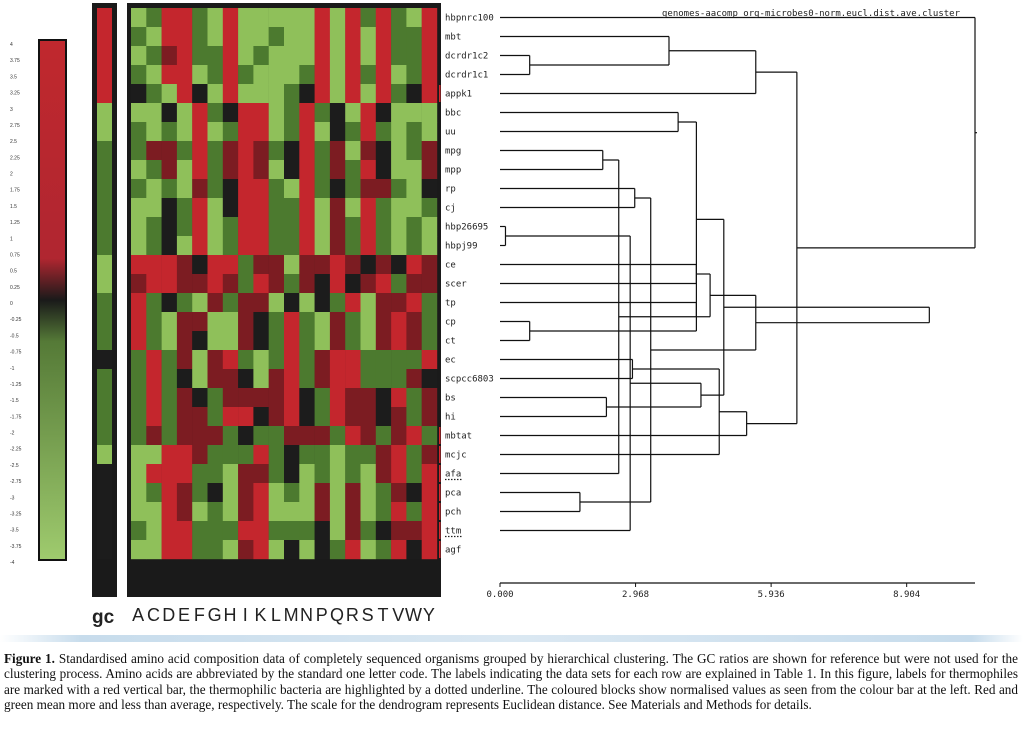 Image resolution: width=1023 pixels, height=740 pixels. I want to click on row-label: ct, so click(450, 342).